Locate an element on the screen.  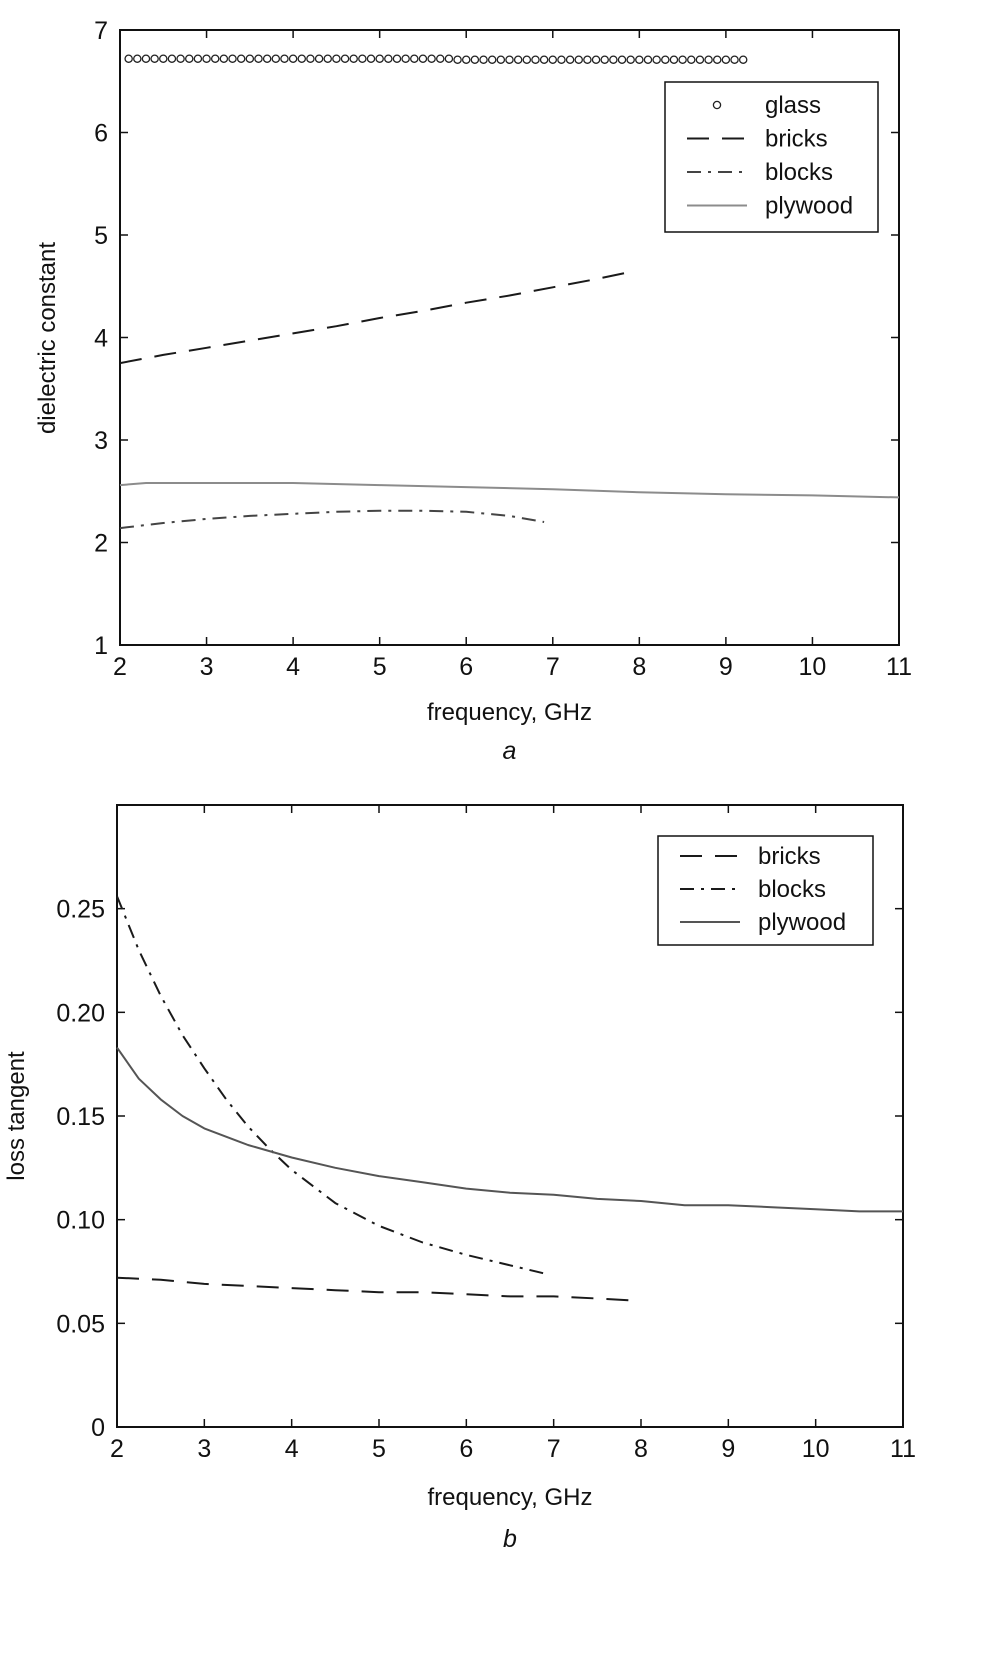
y-tick-label: 0.15 is located at coordinates (80, 1117).